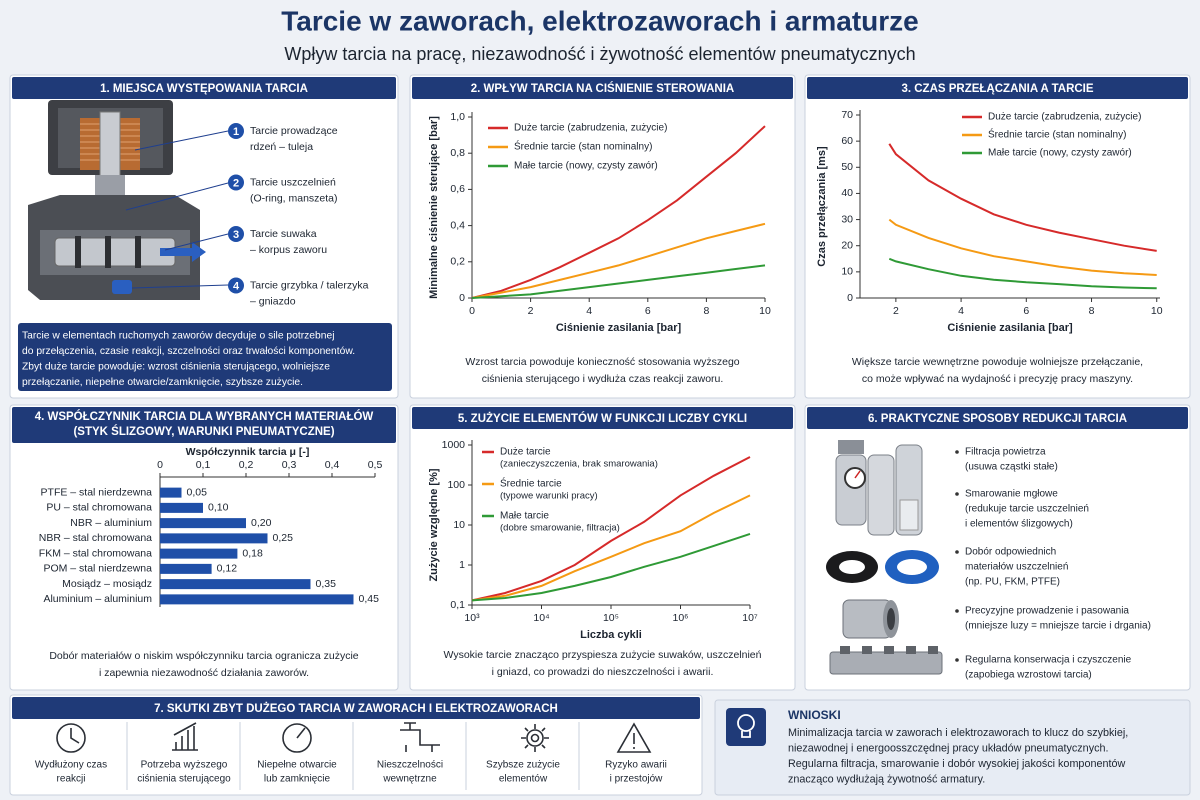 The image size is (1200, 800). What do you see at coordinates (248, 452) in the screenshot?
I see `x-axis-label: Współczynnik tarcia μ [-]` at bounding box center [248, 452].